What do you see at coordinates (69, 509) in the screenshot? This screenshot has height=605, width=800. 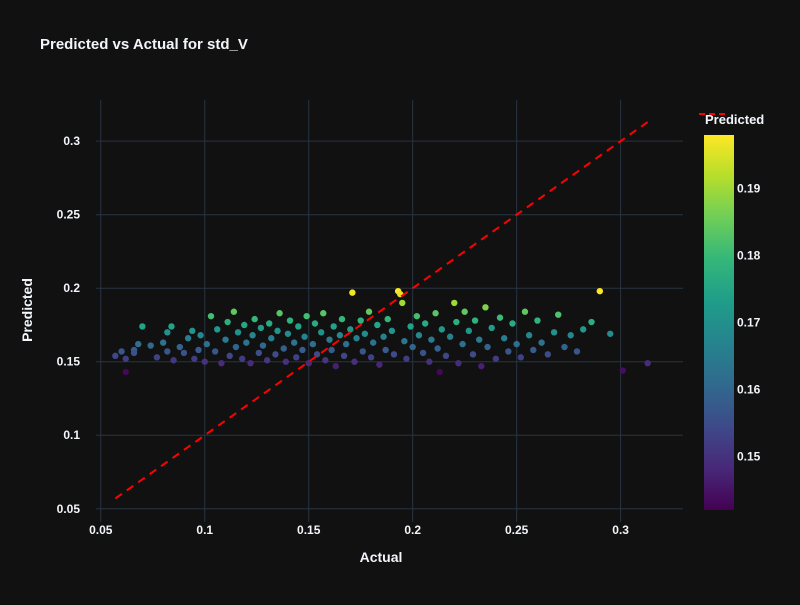 I see `y-tick-label: 0.05` at bounding box center [69, 509].